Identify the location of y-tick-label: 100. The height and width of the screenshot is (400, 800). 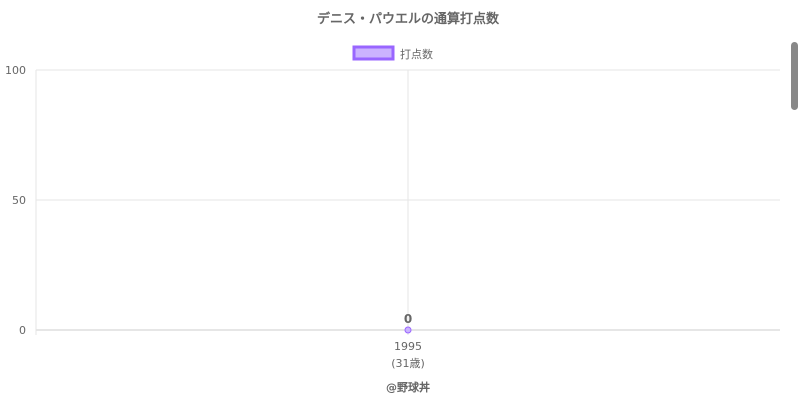
(15, 70).